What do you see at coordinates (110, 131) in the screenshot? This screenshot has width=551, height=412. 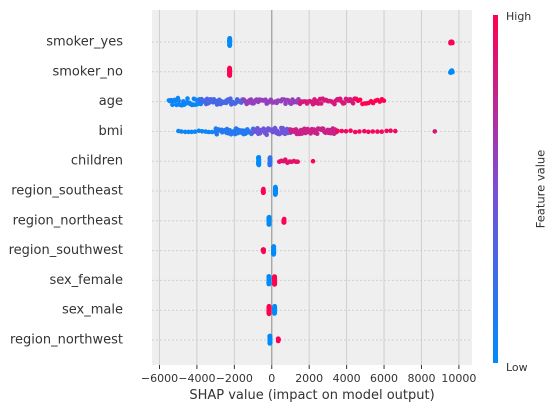 I see `feature-label: bmi` at bounding box center [110, 131].